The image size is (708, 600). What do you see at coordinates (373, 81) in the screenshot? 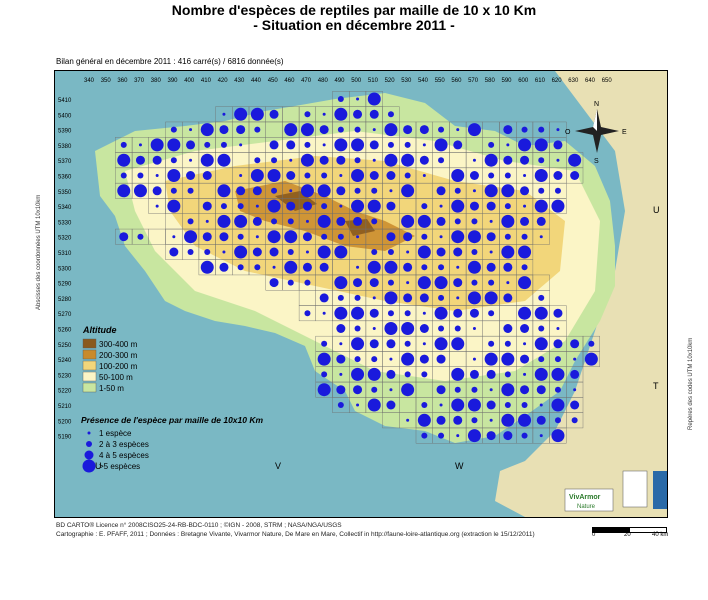
I see `x-tick-label: 510` at bounding box center [373, 81].